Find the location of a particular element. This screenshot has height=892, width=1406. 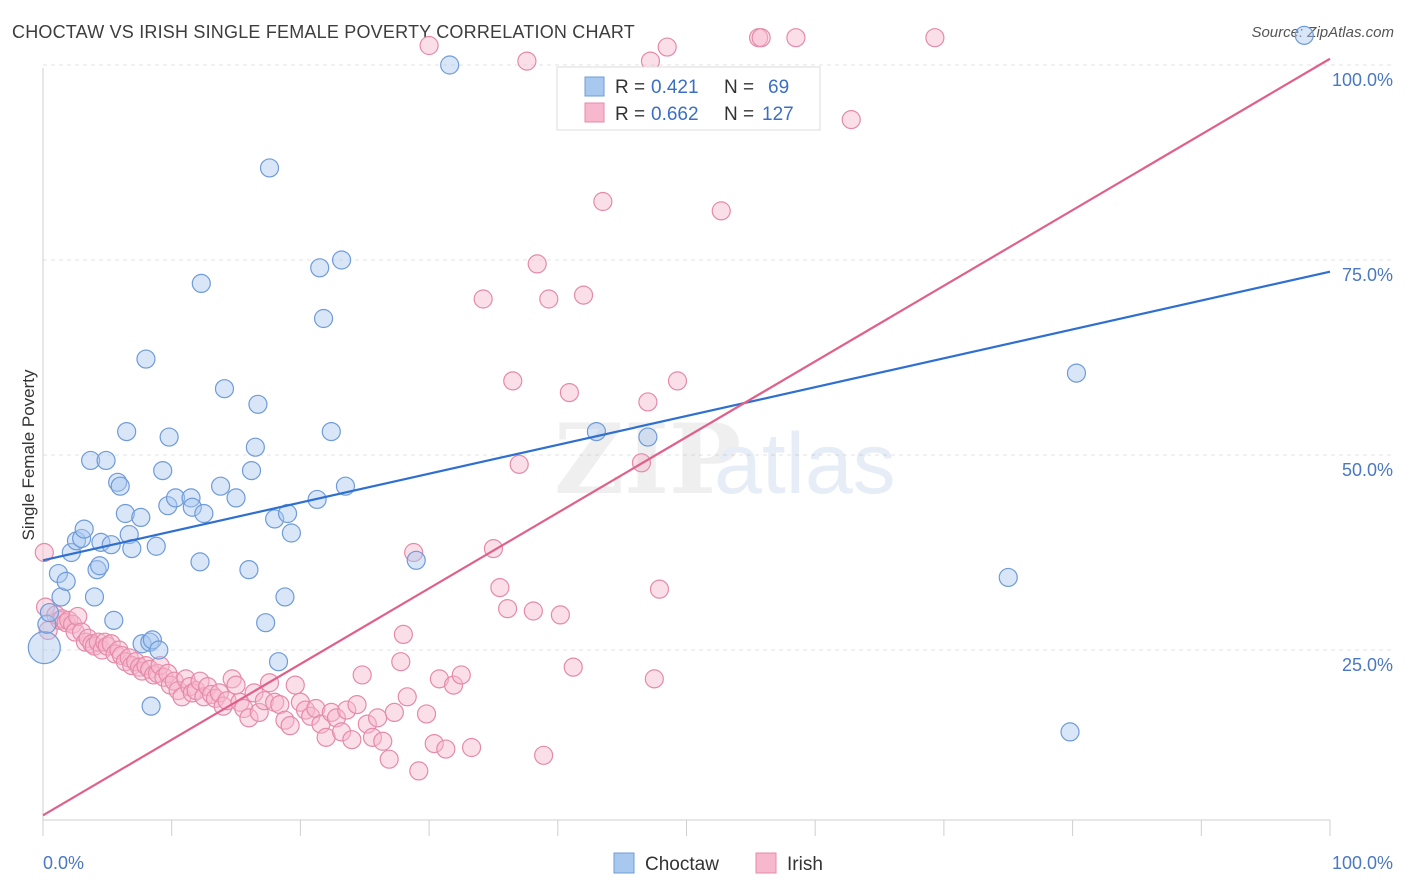

source-note: Source: ZipAtlas.com is located at coordinates (1322, 32).